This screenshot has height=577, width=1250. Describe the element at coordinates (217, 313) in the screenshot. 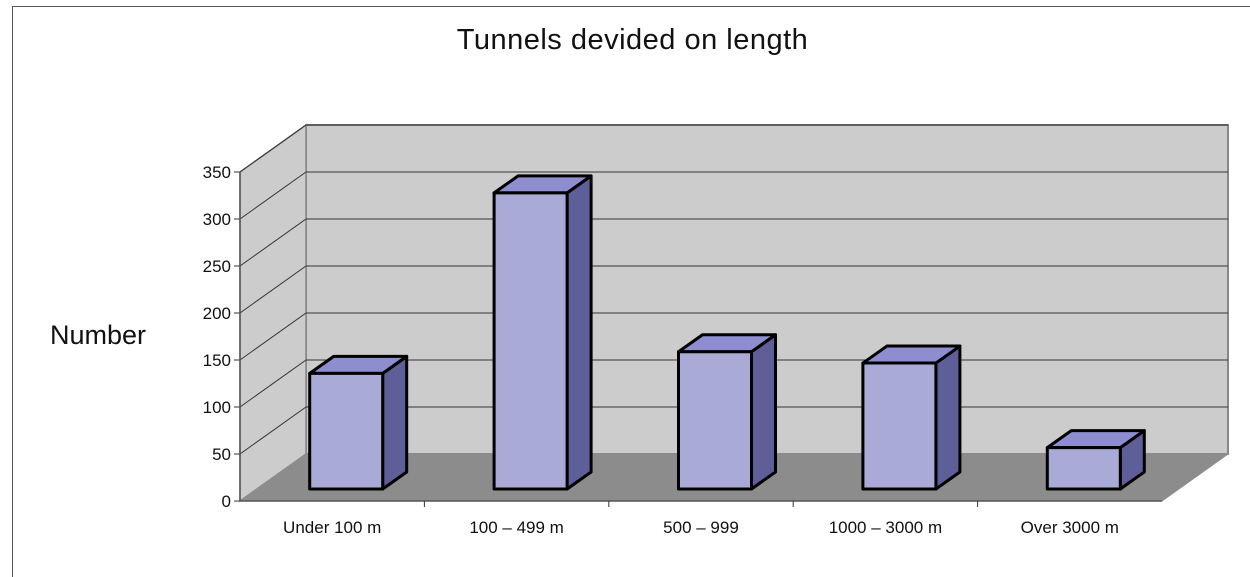

I see `y-tick-label: 200` at that location.